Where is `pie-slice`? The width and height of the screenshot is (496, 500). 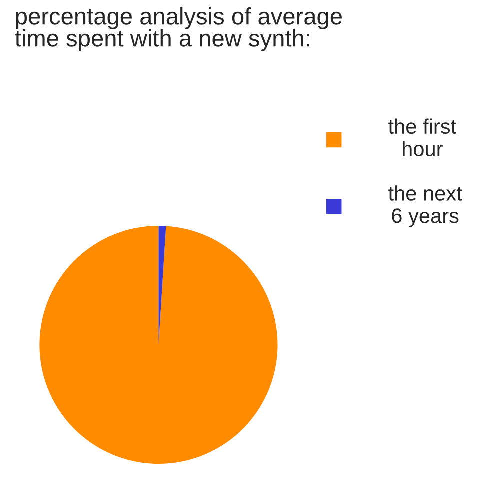 pie-slice is located at coordinates (162, 285).